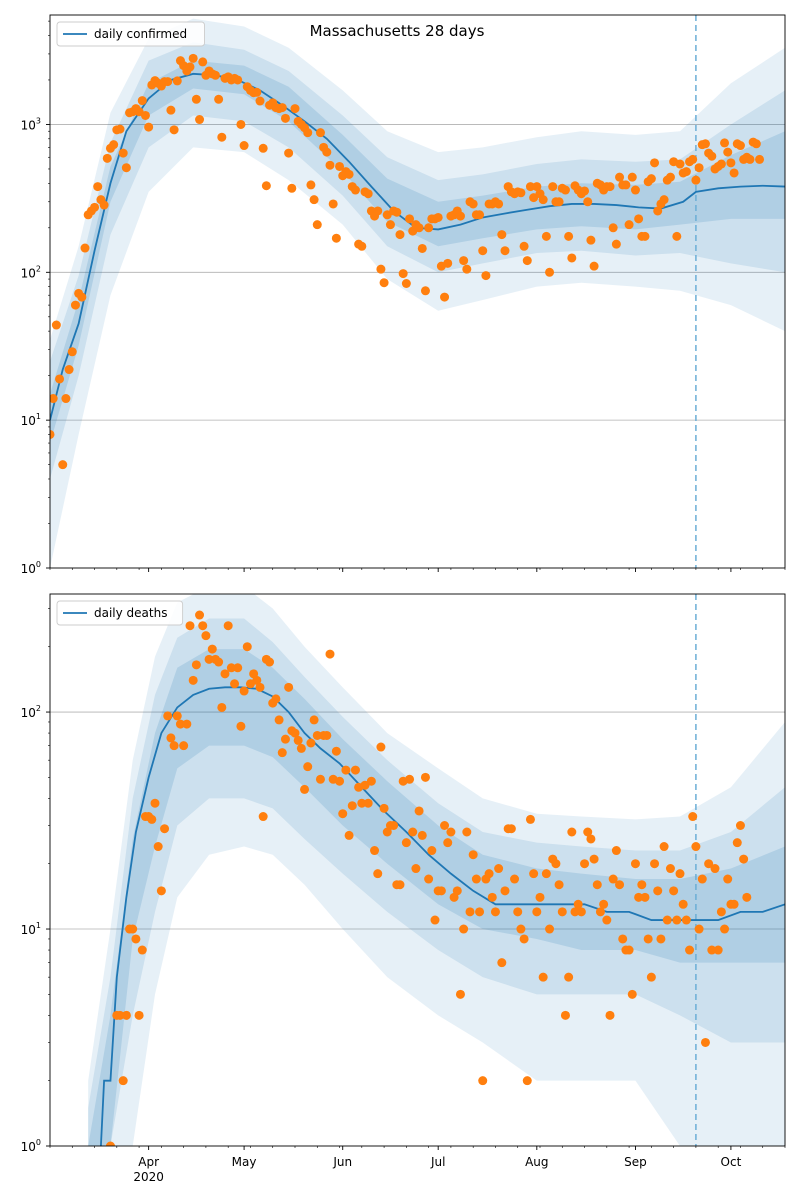 The width and height of the screenshot is (800, 1200). What do you see at coordinates (437, 1162) in the screenshot?
I see `x-tick-label-3: Jul` at bounding box center [437, 1162].